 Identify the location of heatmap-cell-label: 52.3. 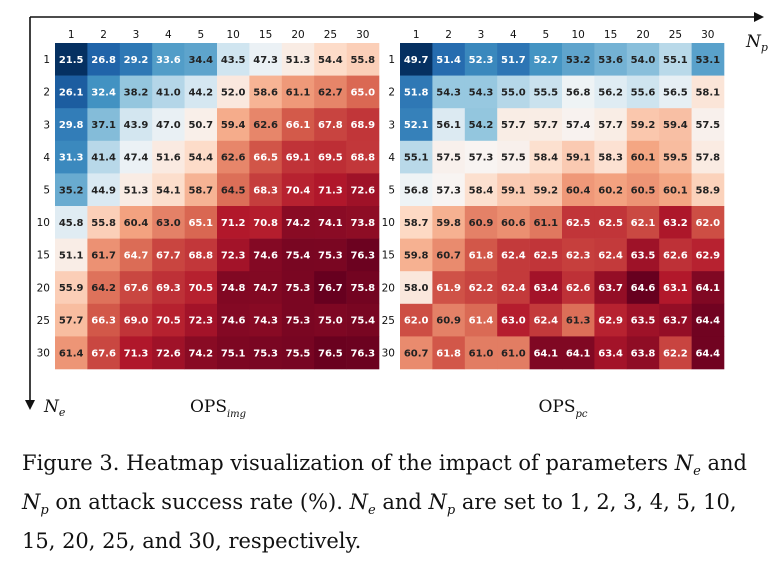
(481, 60).